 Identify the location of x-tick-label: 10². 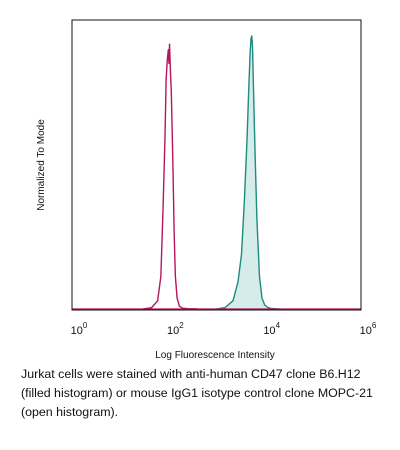
(175, 329).